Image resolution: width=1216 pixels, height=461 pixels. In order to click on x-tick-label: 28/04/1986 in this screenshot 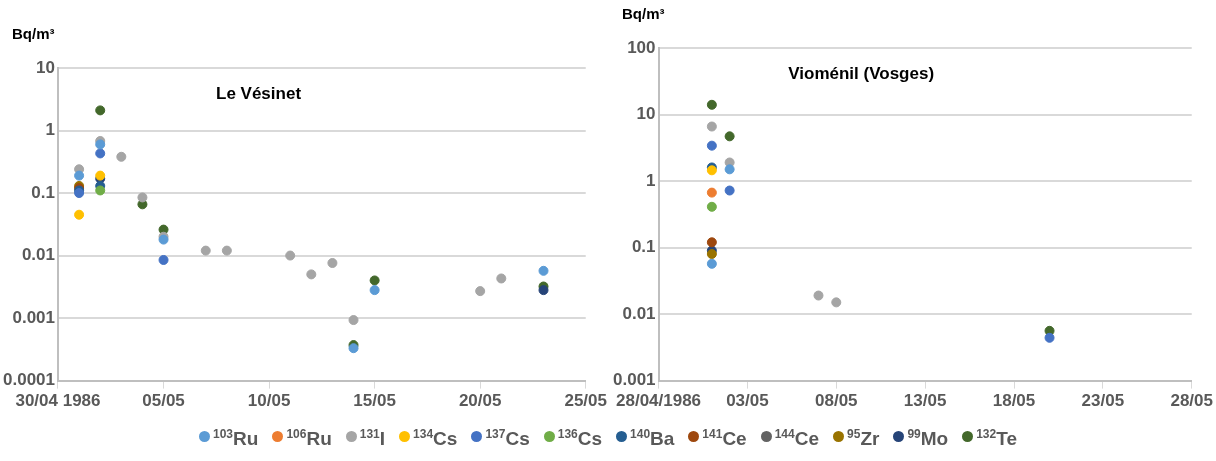, I will do `click(658, 401)`.